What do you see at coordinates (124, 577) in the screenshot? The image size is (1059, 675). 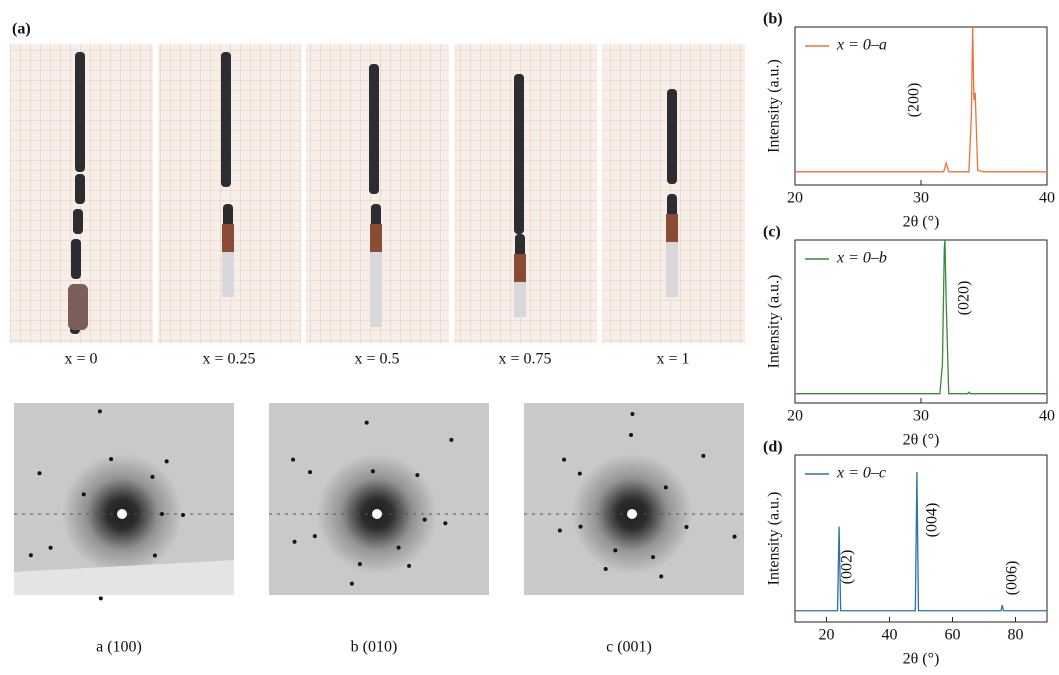 I see `shadow` at bounding box center [124, 577].